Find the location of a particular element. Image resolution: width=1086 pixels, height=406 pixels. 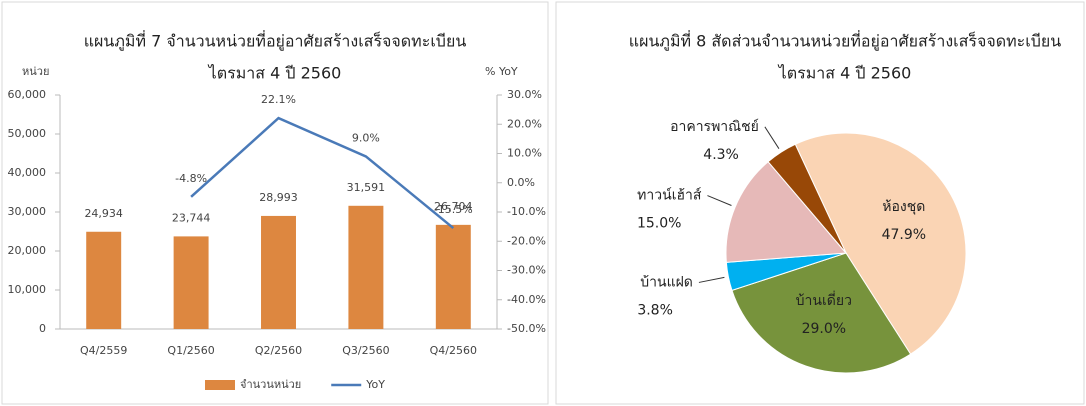

y-tick-label: 0 is located at coordinates (42, 328).